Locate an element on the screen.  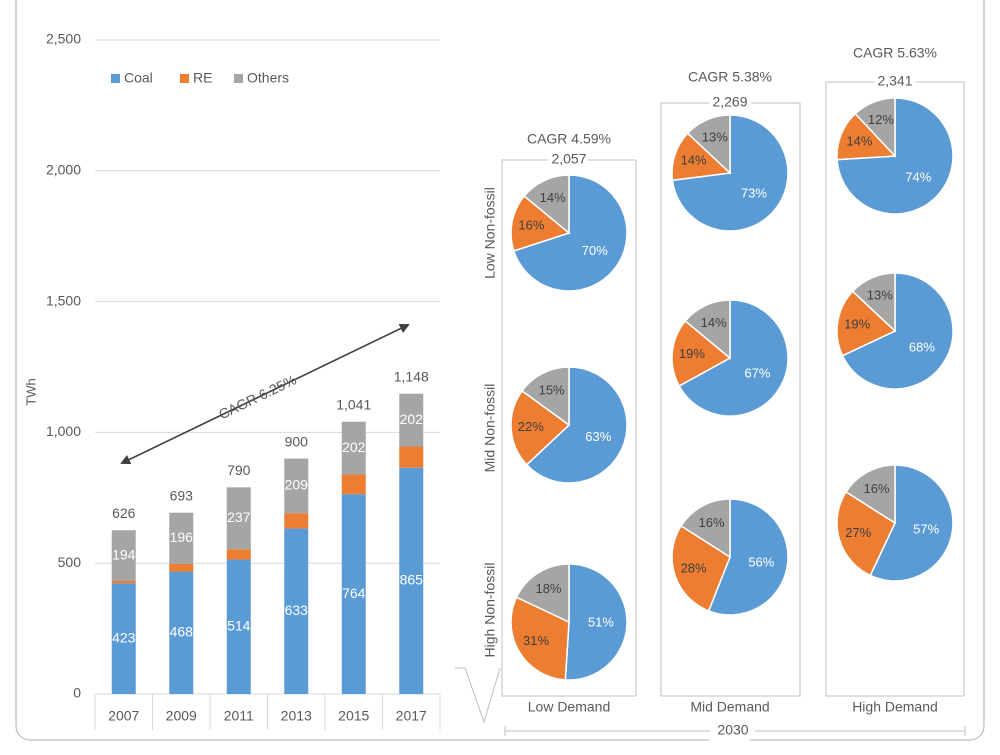
bar-data-label: 633 is located at coordinates (297, 610).